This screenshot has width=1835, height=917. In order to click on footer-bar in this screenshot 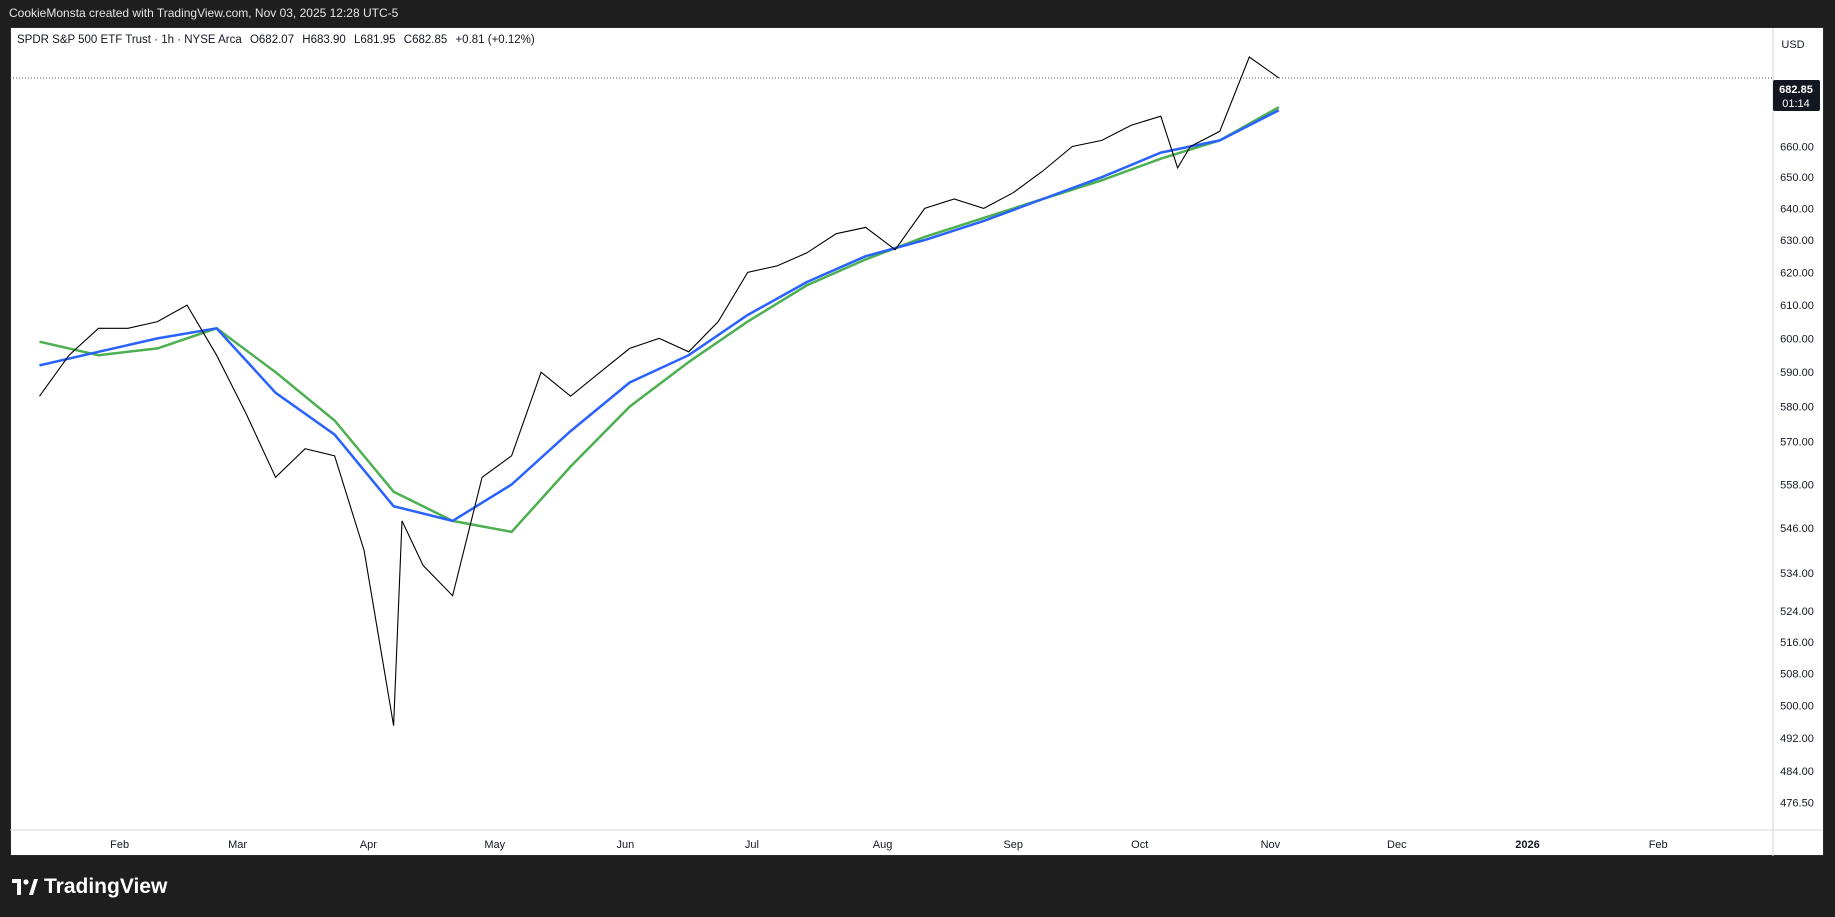, I will do `click(917, 887)`.